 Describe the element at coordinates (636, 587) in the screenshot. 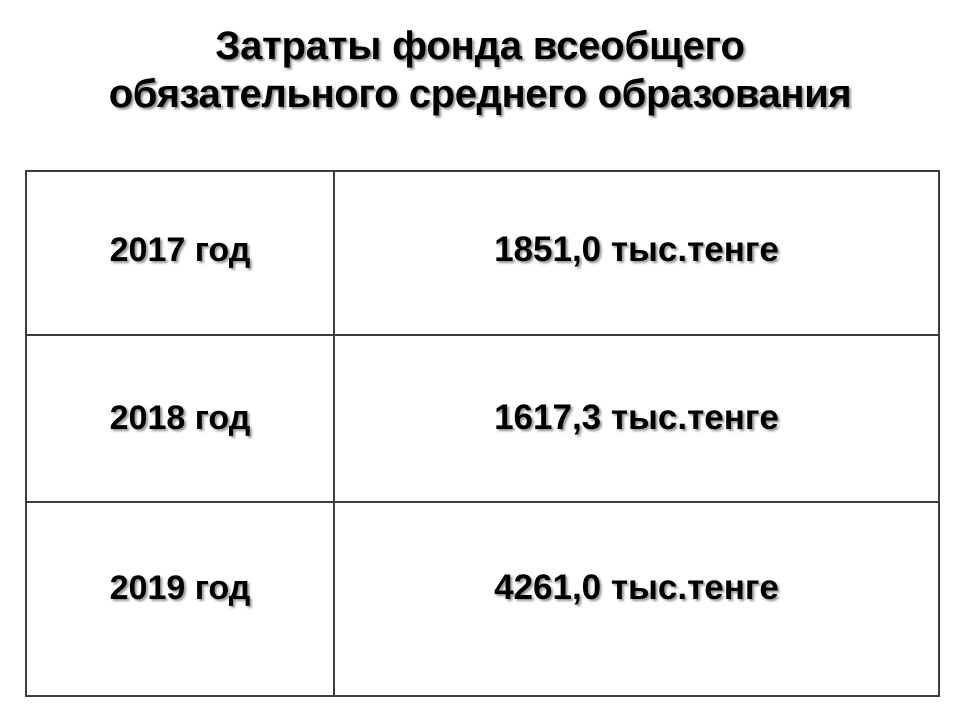

I see `amount-label: 4261,0 тыс.тенге` at that location.